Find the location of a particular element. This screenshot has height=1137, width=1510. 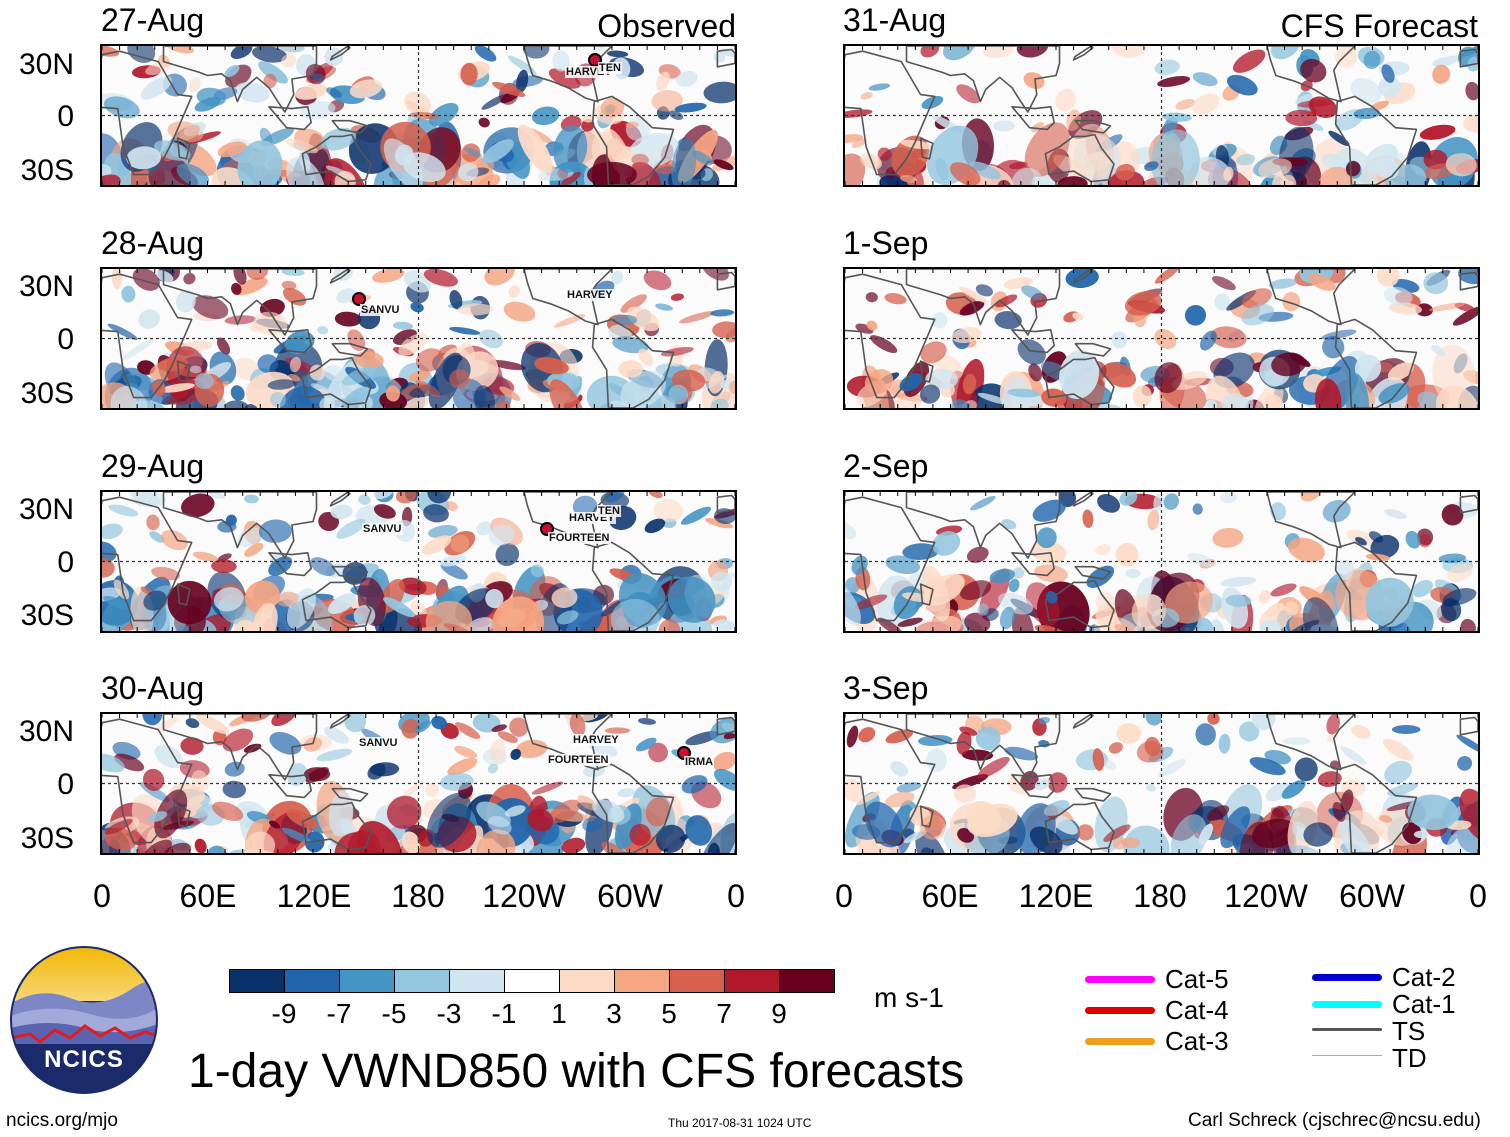

map-panel-27-aug is located at coordinates (418, 115).